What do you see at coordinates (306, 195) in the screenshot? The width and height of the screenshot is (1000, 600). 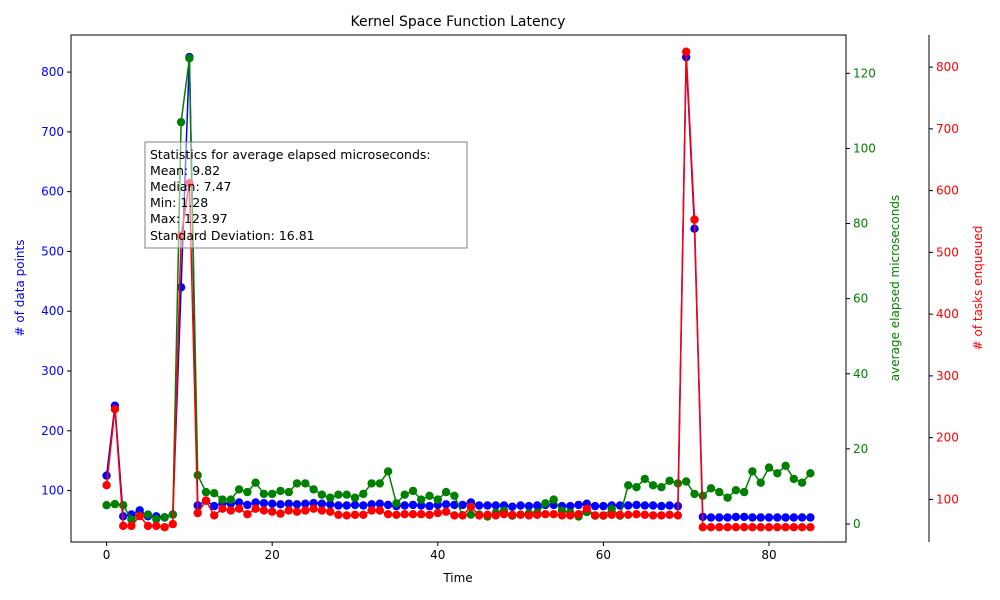 I see `stats-box-frame` at bounding box center [306, 195].